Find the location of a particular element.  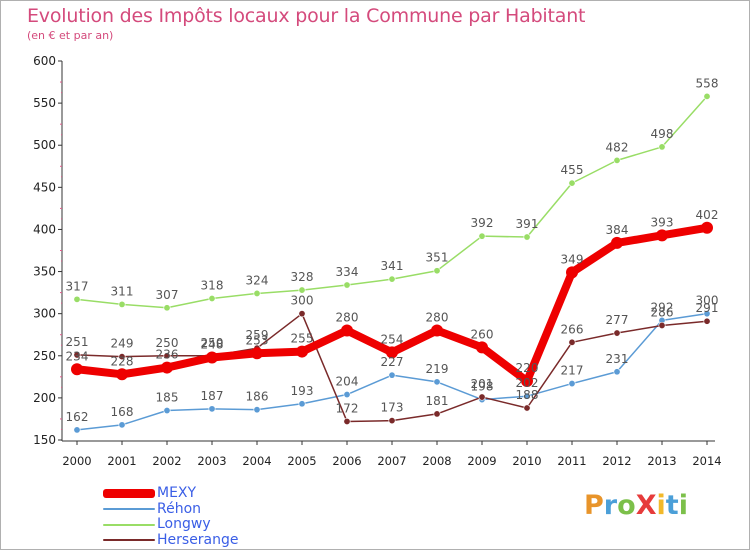

data-label-r-hon: 217 is located at coordinates (572, 371).